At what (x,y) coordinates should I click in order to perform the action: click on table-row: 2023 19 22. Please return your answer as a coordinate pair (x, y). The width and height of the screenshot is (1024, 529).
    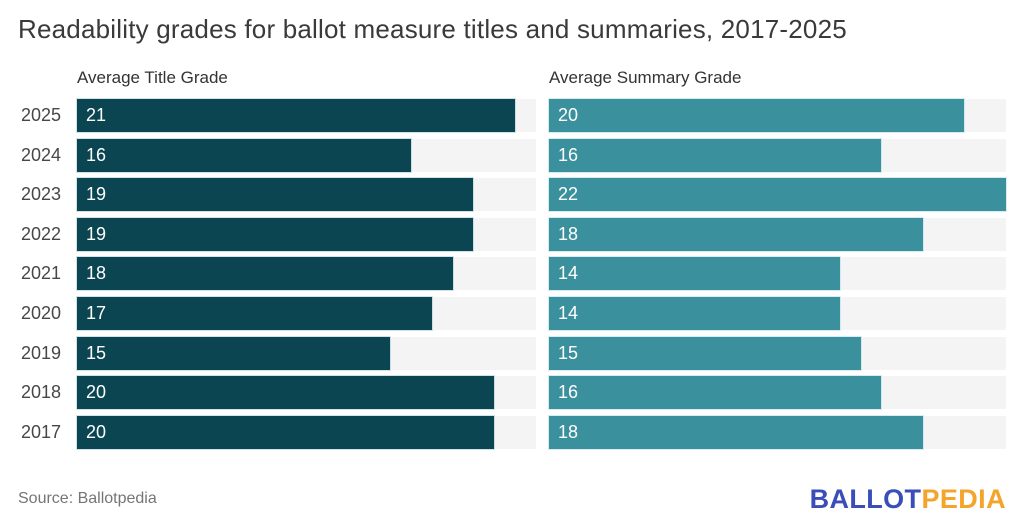
    Looking at the image, I should click on (503, 195).